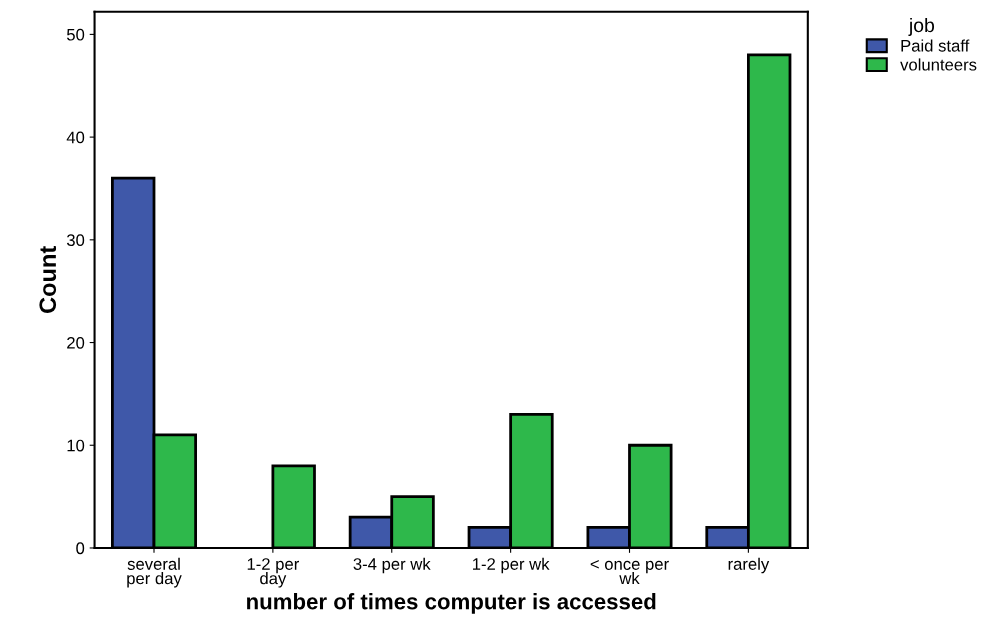 Image resolution: width=1006 pixels, height=621 pixels. What do you see at coordinates (76, 342) in the screenshot?
I see `y-tick-label: 20` at bounding box center [76, 342].